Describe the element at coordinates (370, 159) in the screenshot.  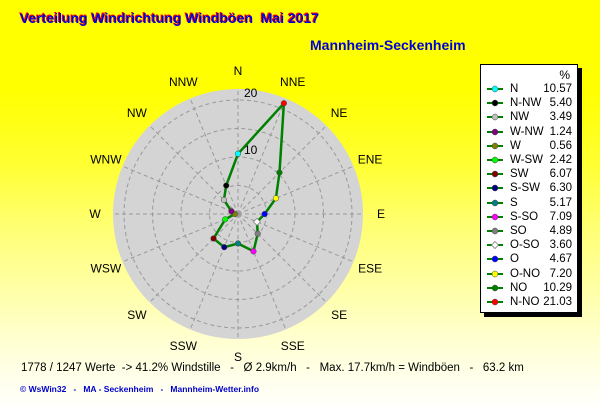
I see `compass-label-ENE: ENE` at that location.